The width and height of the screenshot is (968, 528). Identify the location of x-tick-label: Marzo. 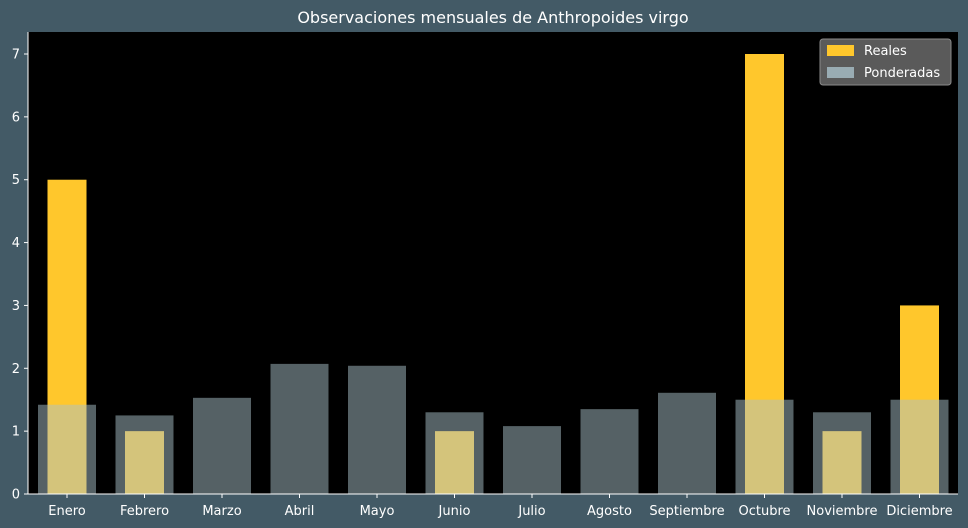
(221, 511).